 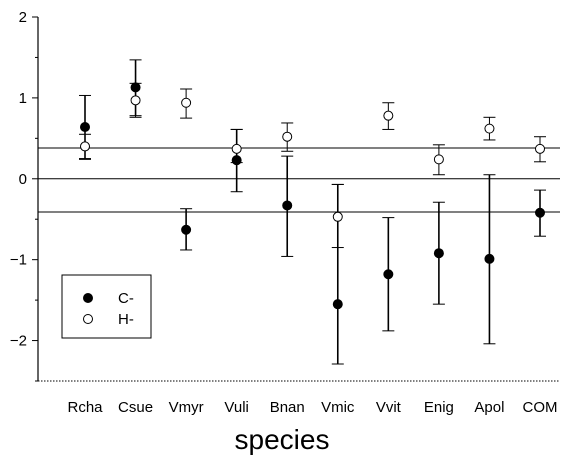 What do you see at coordinates (489, 407) in the screenshot?
I see `x-tick-label: Apol` at bounding box center [489, 407].